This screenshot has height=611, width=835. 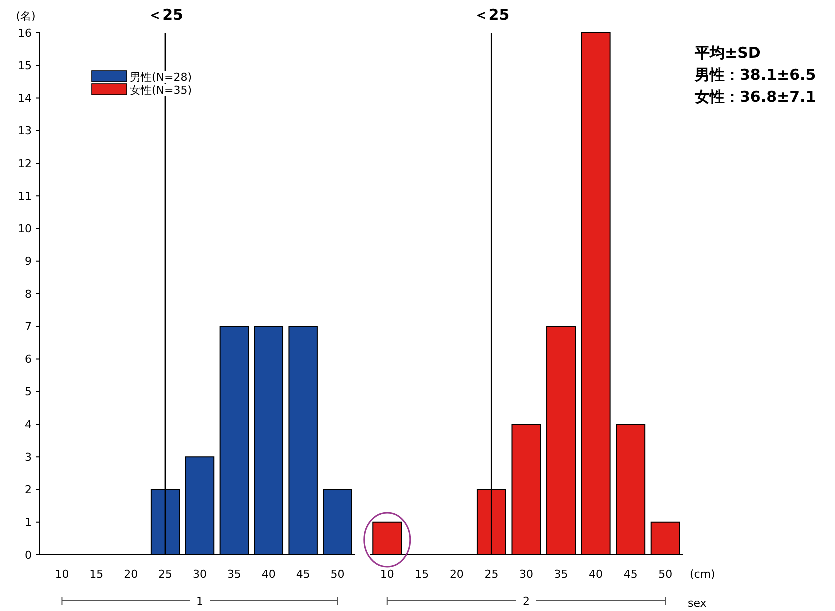 I want to click on text: sex, so click(x=698, y=603).